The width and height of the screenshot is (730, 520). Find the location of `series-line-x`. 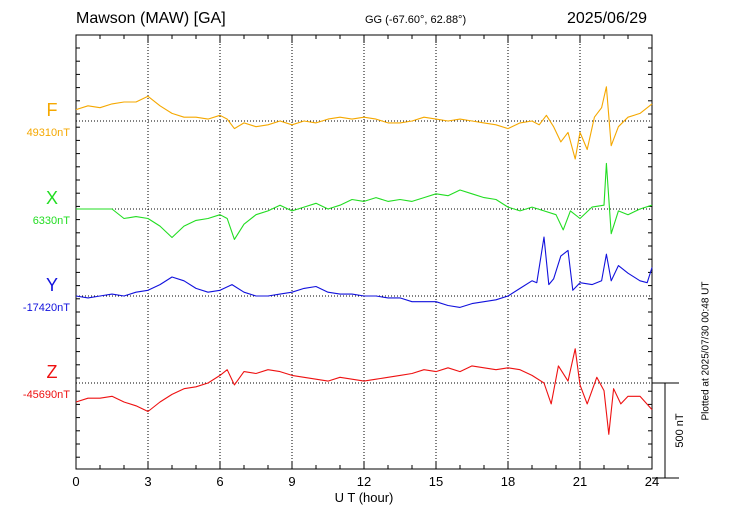

series-line-x is located at coordinates (364, 201).